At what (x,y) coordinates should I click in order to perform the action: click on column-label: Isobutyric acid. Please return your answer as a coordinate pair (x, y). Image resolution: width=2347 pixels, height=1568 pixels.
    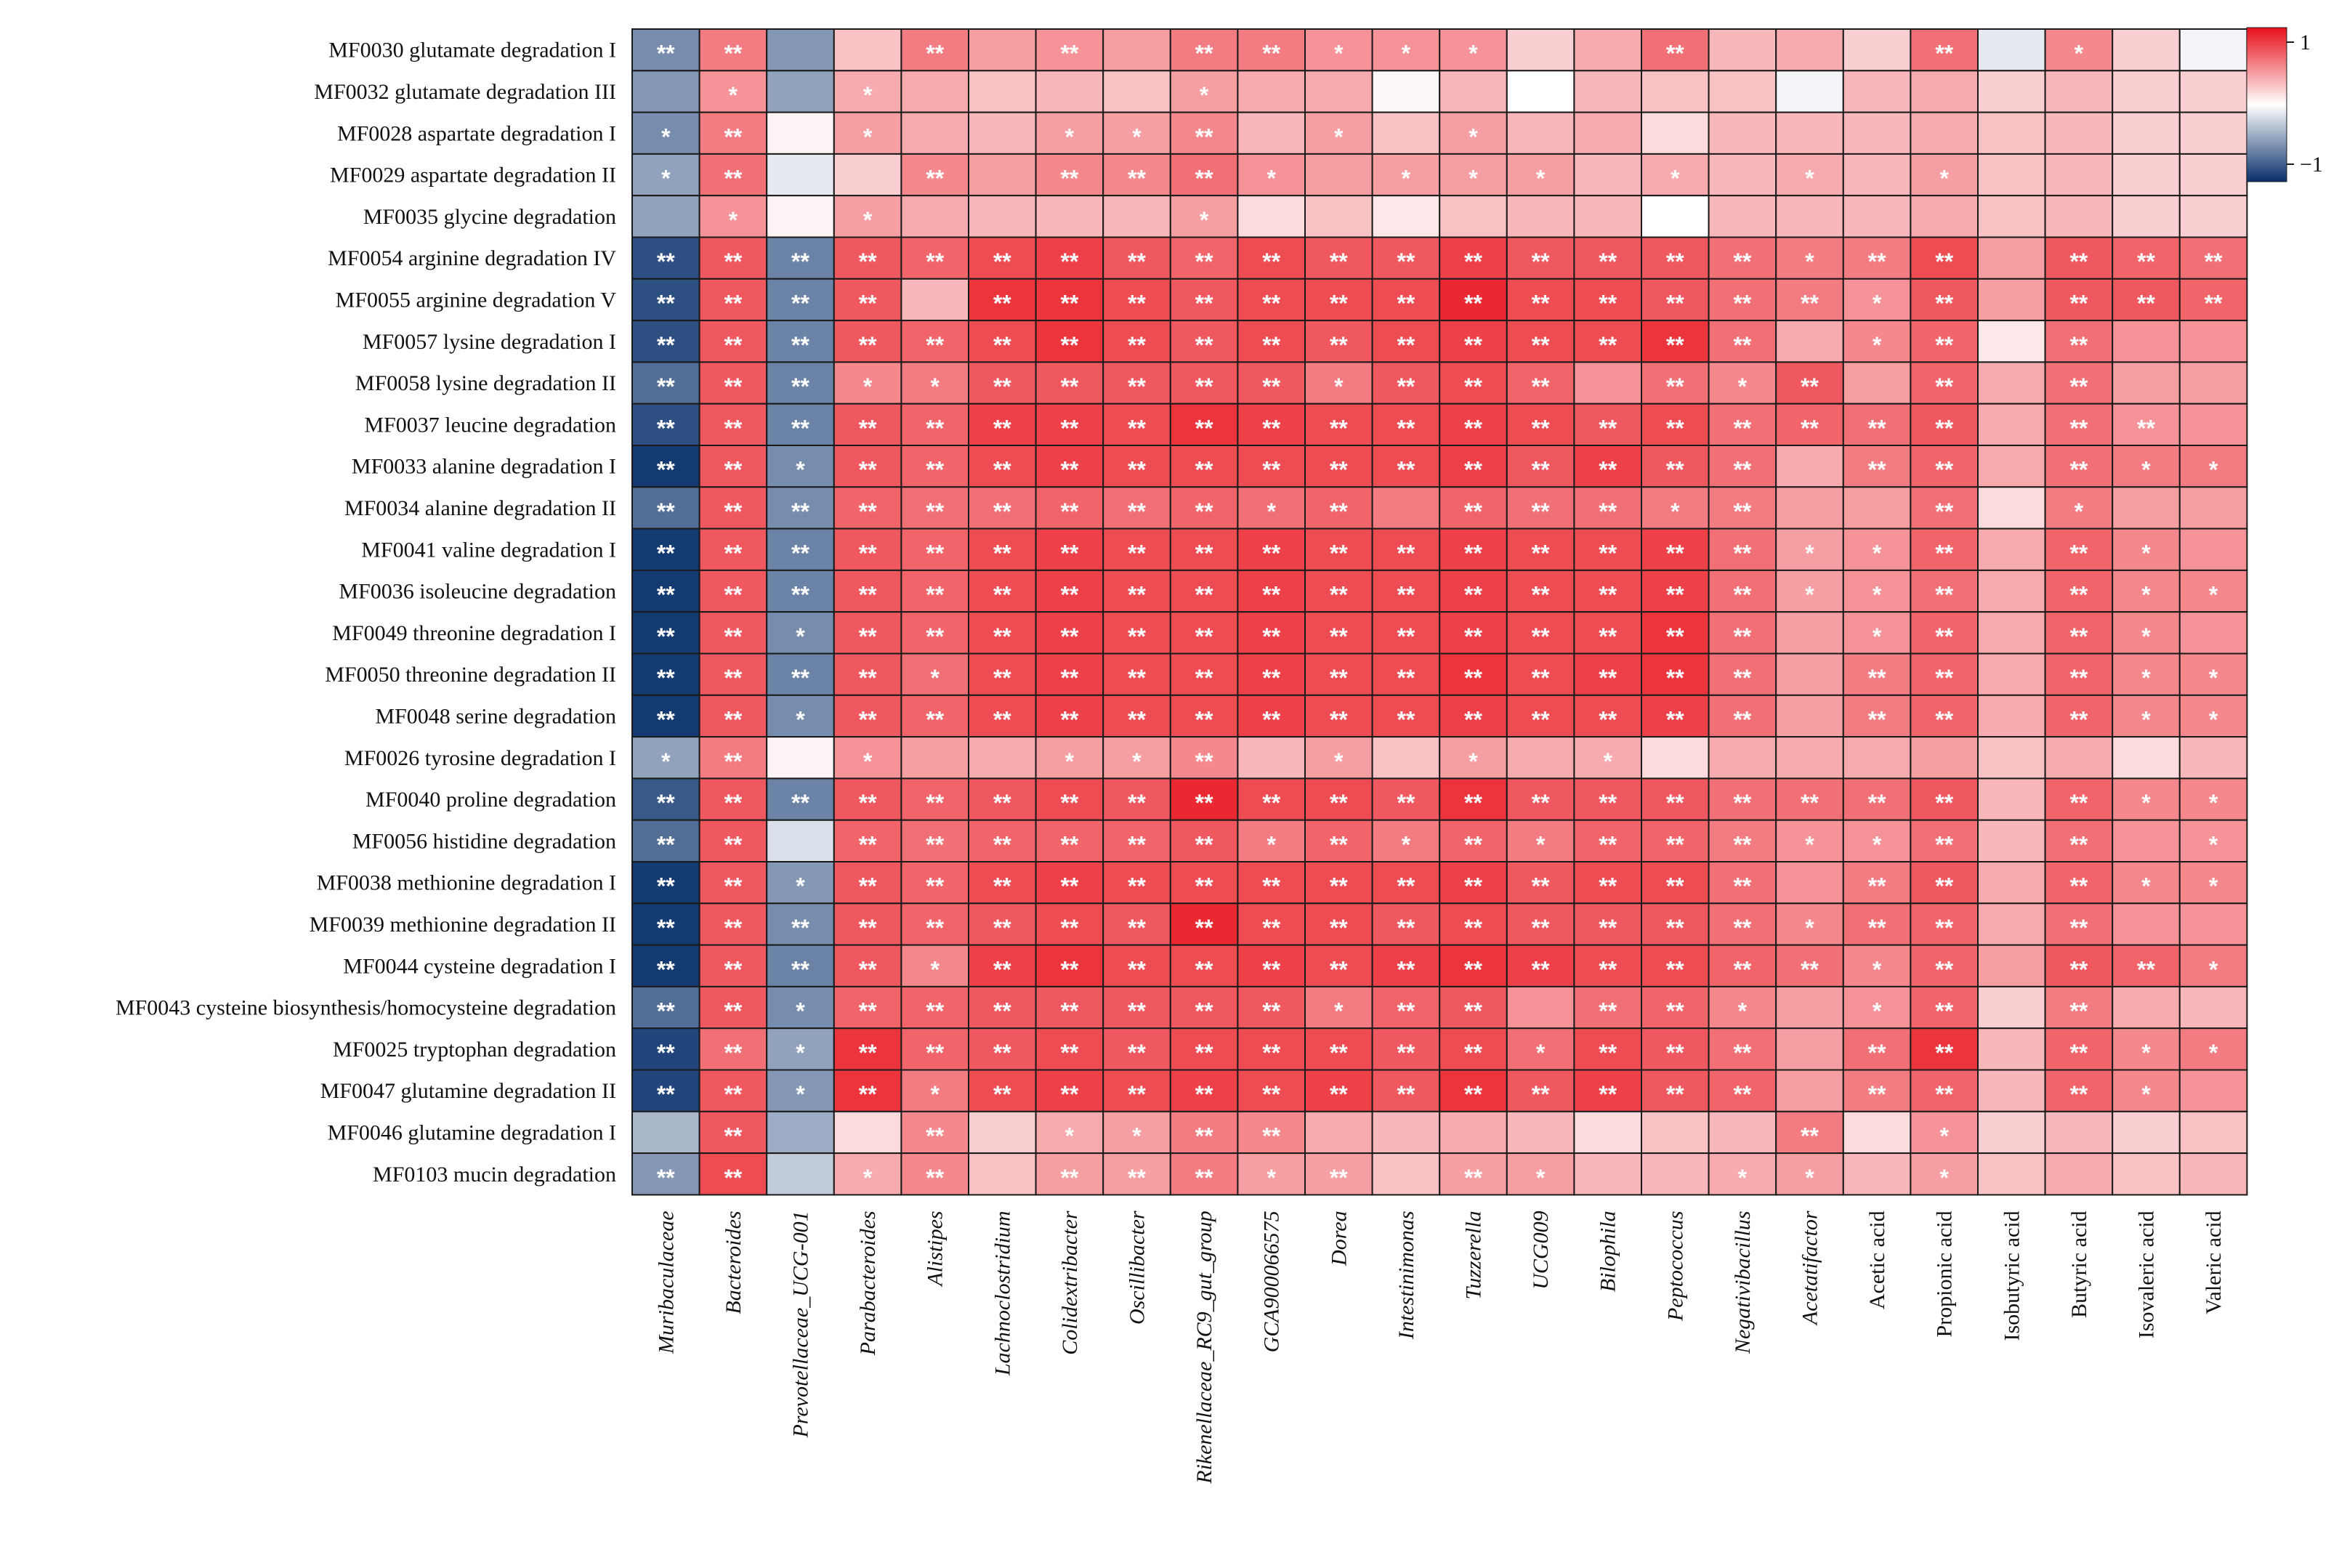
    Looking at the image, I should click on (2012, 1276).